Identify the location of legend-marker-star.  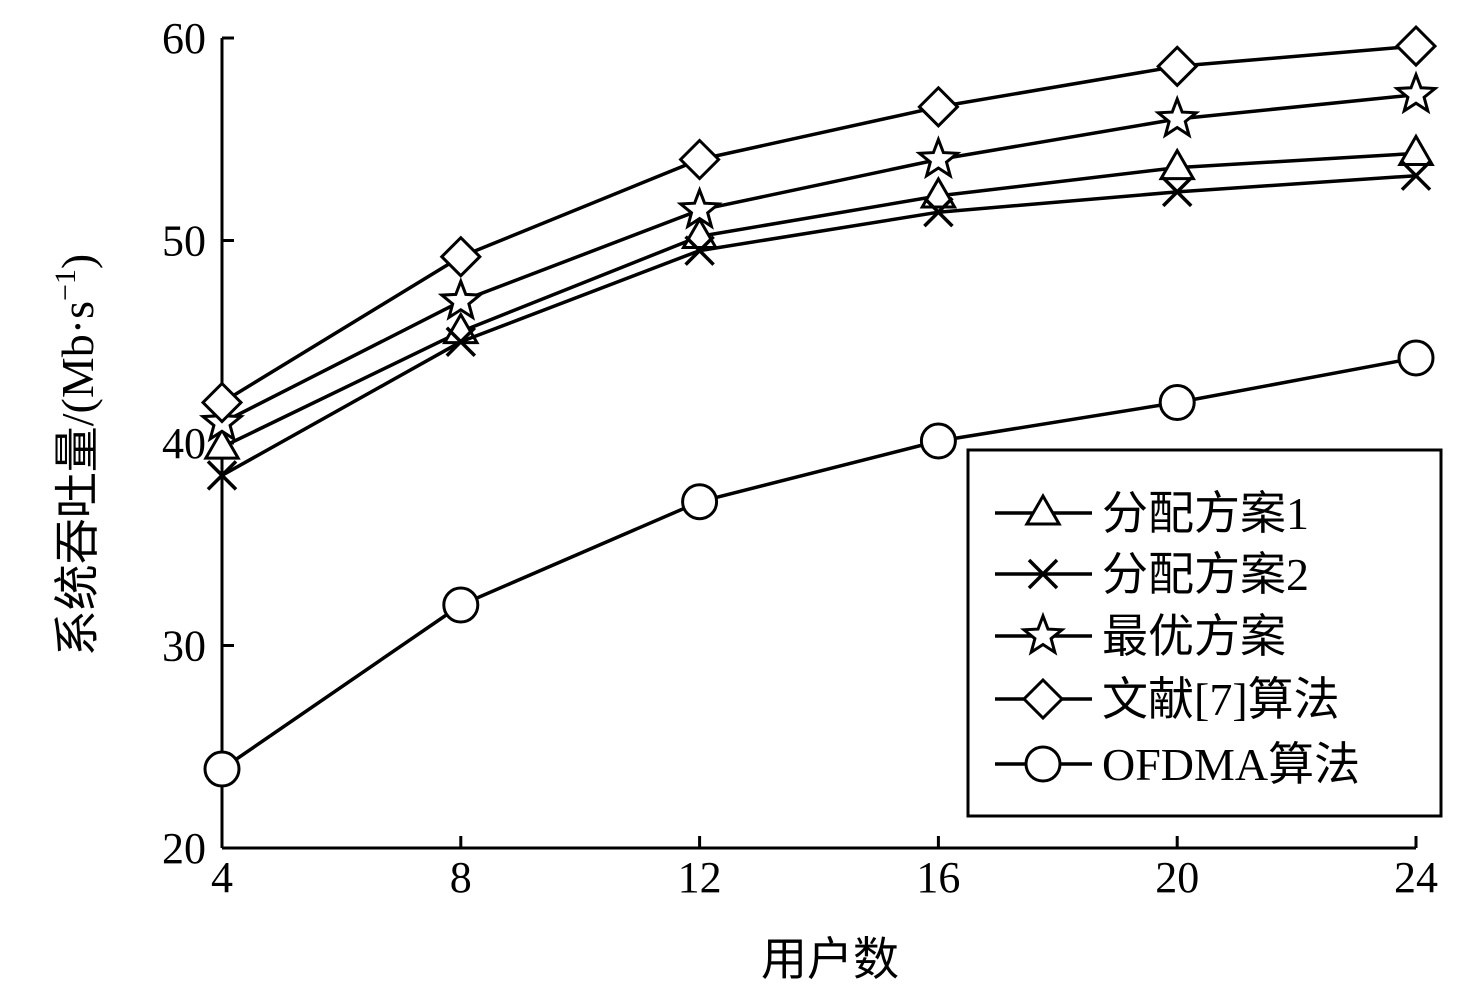
(1043, 633).